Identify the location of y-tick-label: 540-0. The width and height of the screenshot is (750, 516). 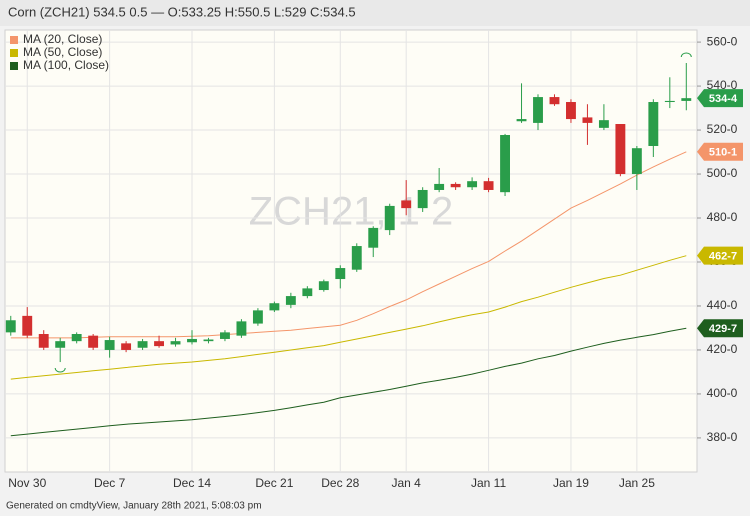
(722, 85).